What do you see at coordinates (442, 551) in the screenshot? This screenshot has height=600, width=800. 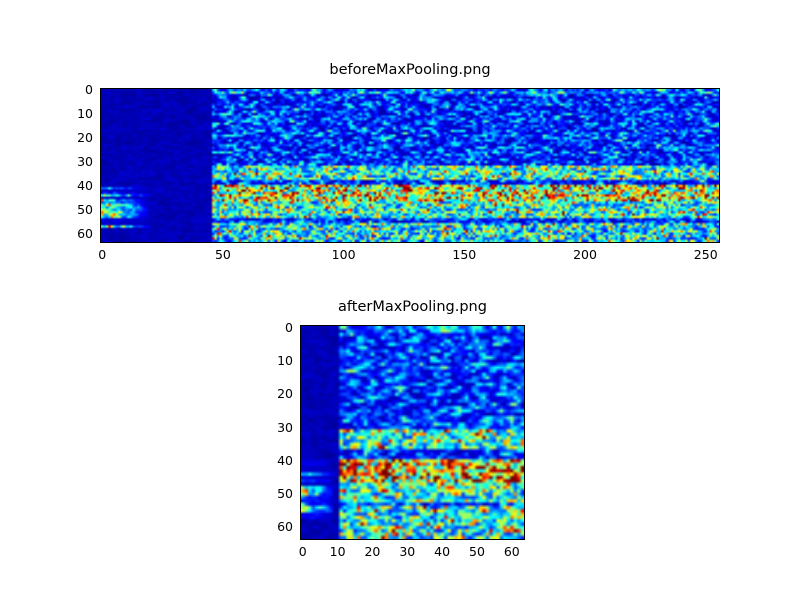 I see `x-tick-label: 40` at bounding box center [442, 551].